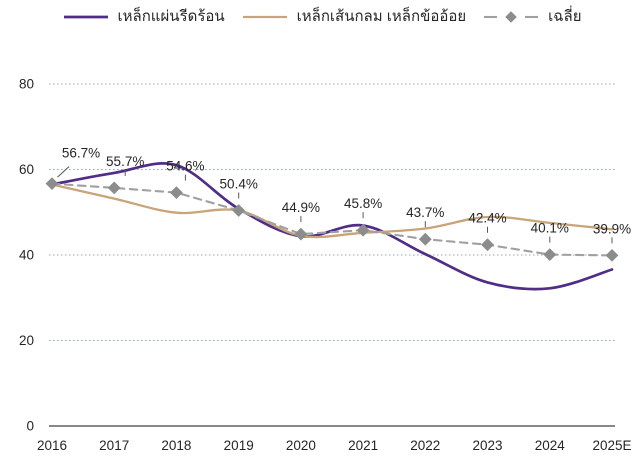 This screenshot has height=464, width=644. What do you see at coordinates (550, 228) in the screenshot?
I see `data-label-2024: 40.1%` at bounding box center [550, 228].